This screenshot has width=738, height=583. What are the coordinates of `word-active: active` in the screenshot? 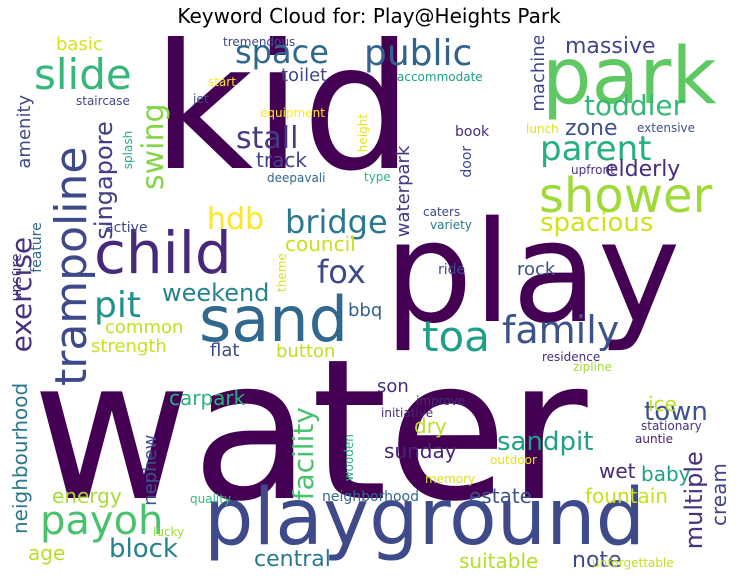 It's located at (126, 228).